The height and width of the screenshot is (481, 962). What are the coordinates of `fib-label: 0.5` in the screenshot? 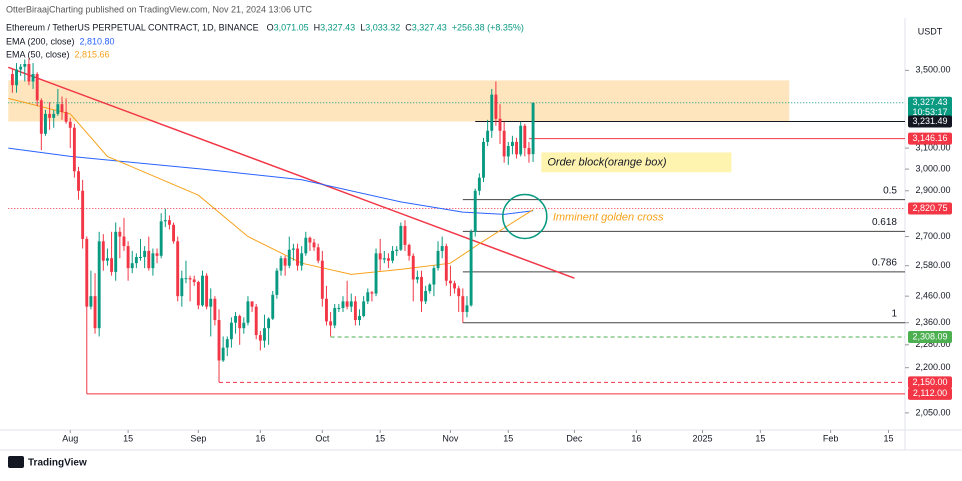 It's located at (890, 190).